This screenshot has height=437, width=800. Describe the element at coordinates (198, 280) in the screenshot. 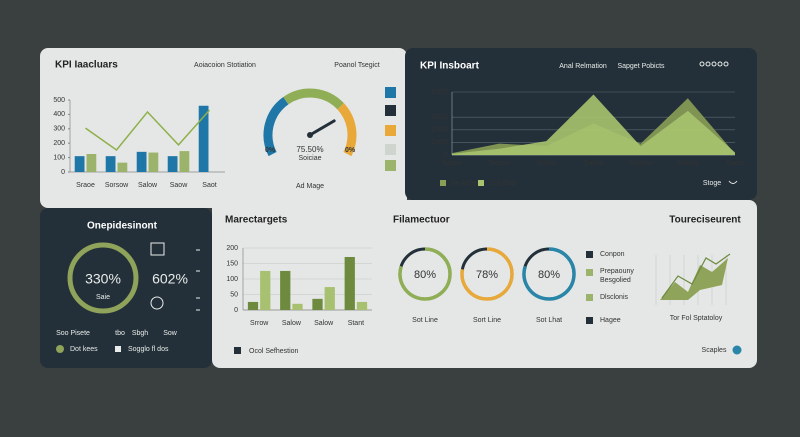

I see `ticks` at that location.